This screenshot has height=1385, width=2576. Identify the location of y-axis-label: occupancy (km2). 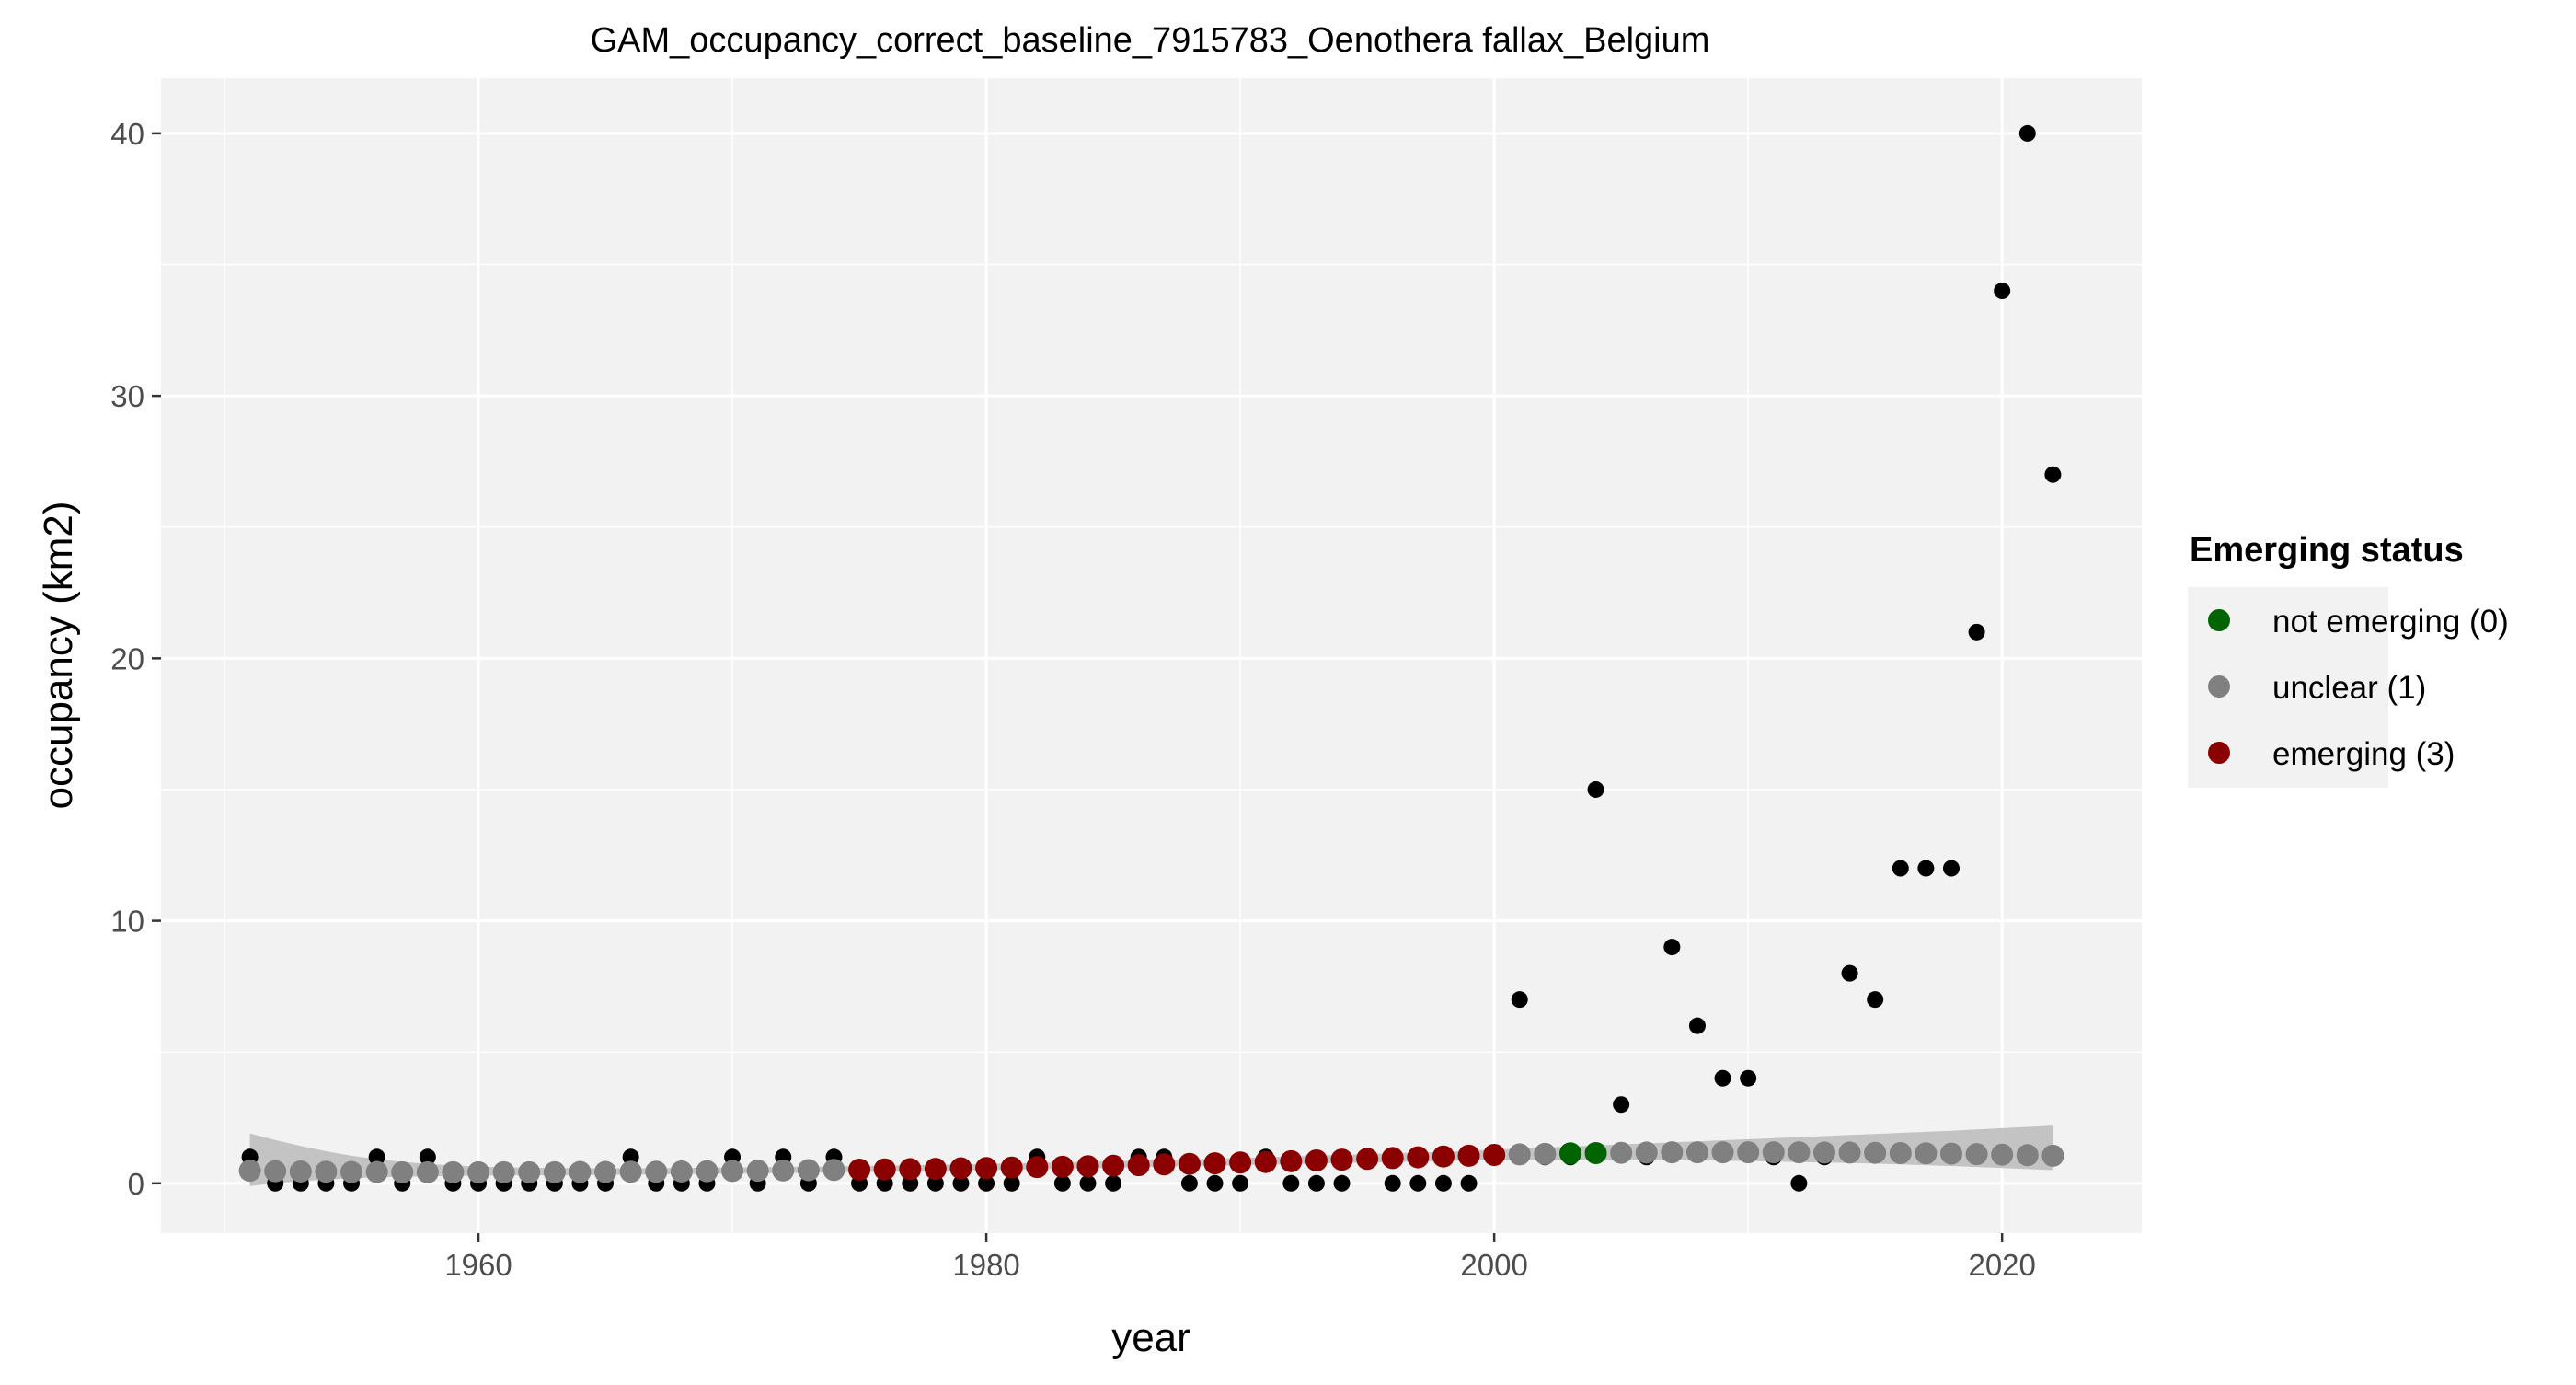
(58, 655).